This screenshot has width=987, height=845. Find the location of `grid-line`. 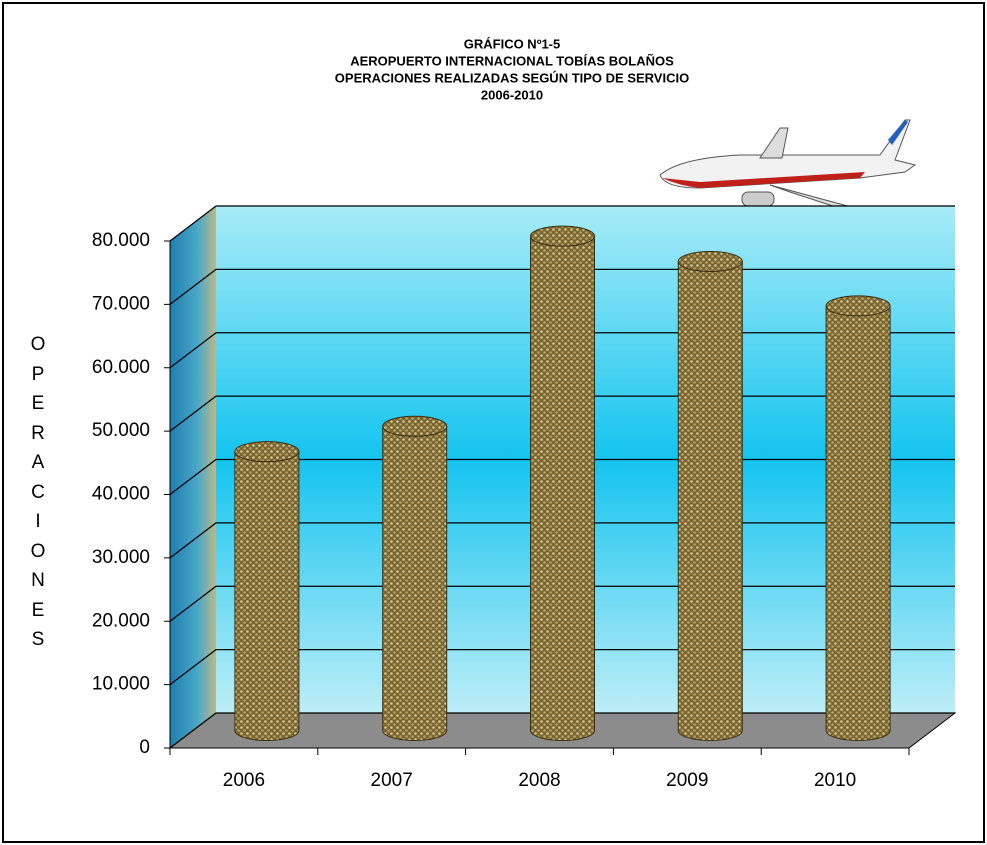

grid-line is located at coordinates (562, 223).